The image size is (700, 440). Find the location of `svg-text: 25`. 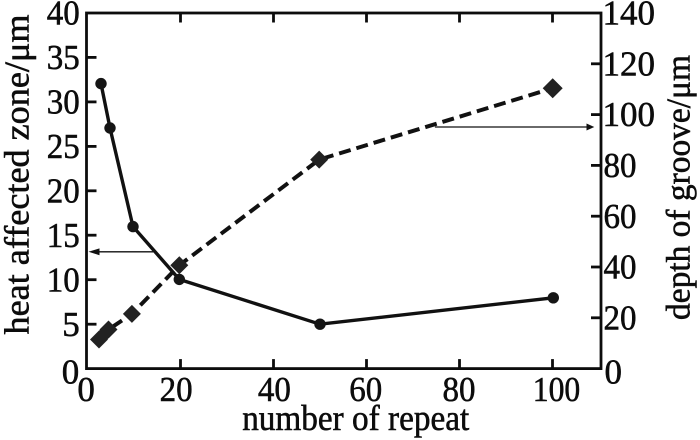

svg-text: 25 is located at coordinates (63, 146).